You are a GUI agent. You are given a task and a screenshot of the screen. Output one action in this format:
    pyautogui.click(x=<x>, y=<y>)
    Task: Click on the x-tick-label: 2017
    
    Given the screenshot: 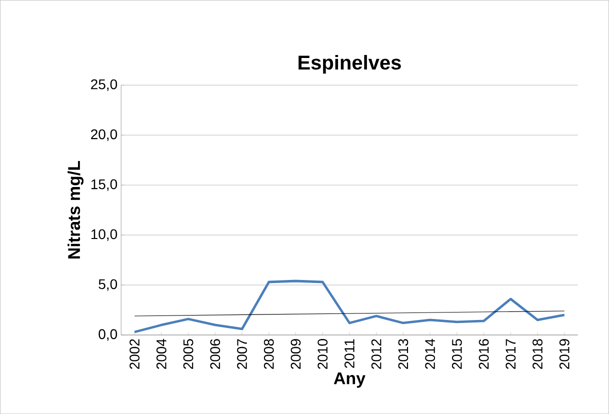 What is the action you would take?
    pyautogui.click(x=511, y=354)
    